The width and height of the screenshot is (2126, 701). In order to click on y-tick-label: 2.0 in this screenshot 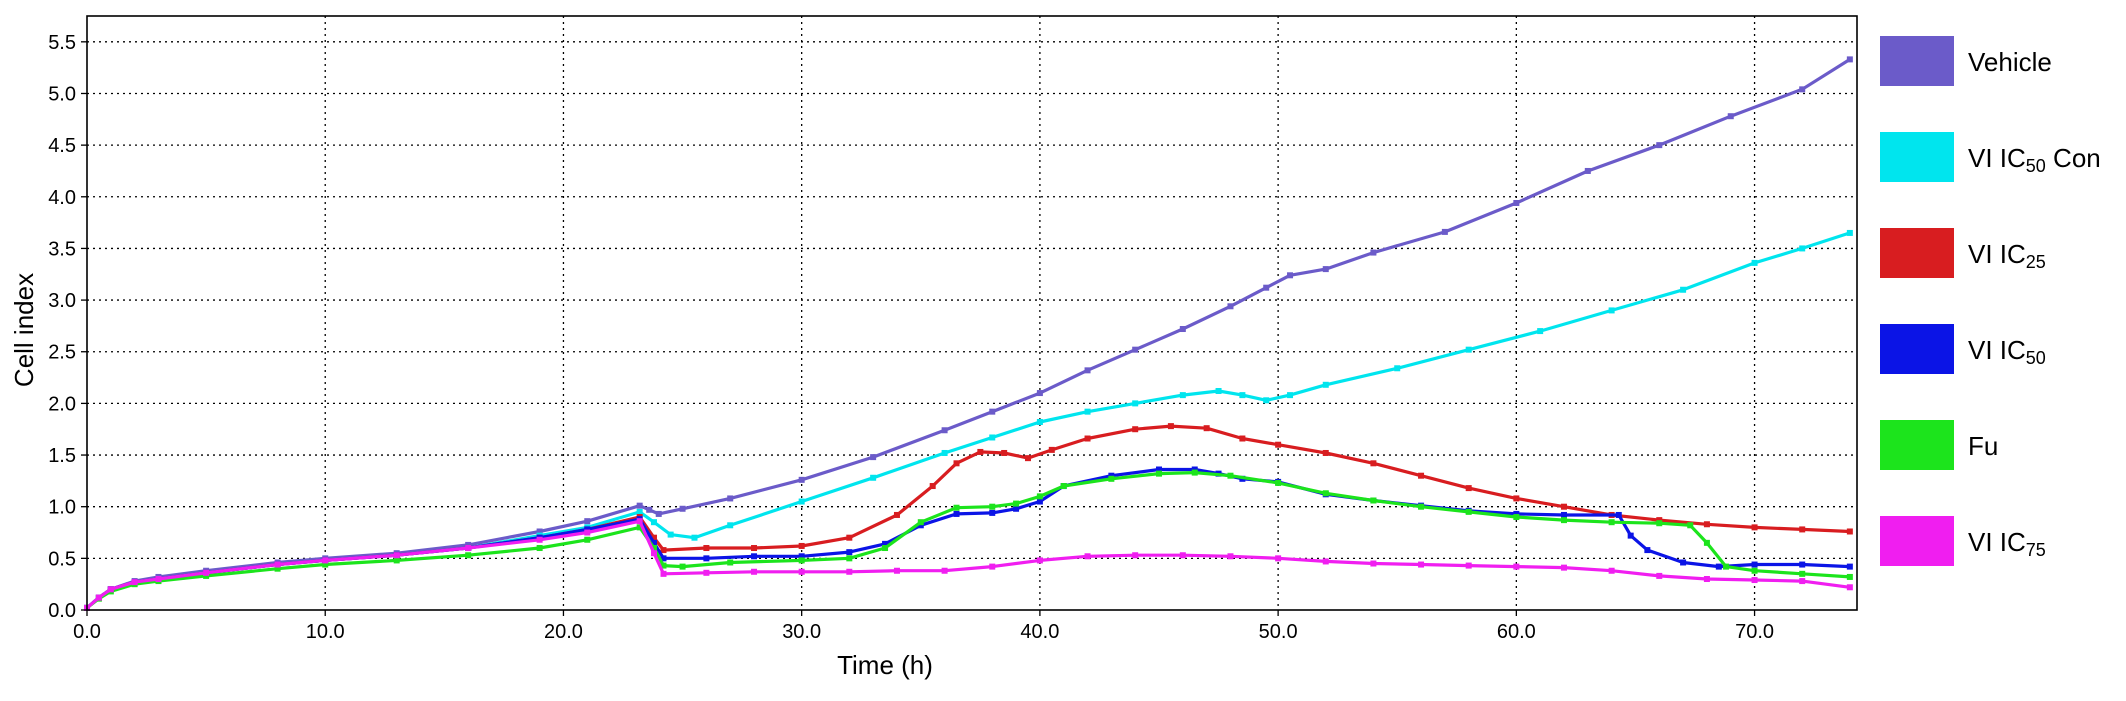, I will do `click(62, 404)`.